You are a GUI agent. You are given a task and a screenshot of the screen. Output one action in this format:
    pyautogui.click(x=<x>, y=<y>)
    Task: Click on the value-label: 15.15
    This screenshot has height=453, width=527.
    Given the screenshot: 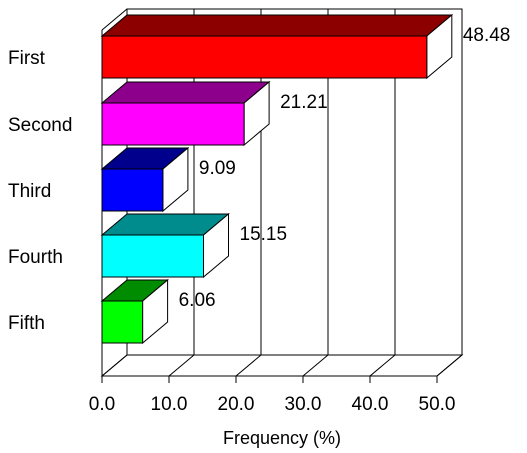 What is the action you would take?
    pyautogui.click(x=264, y=234)
    